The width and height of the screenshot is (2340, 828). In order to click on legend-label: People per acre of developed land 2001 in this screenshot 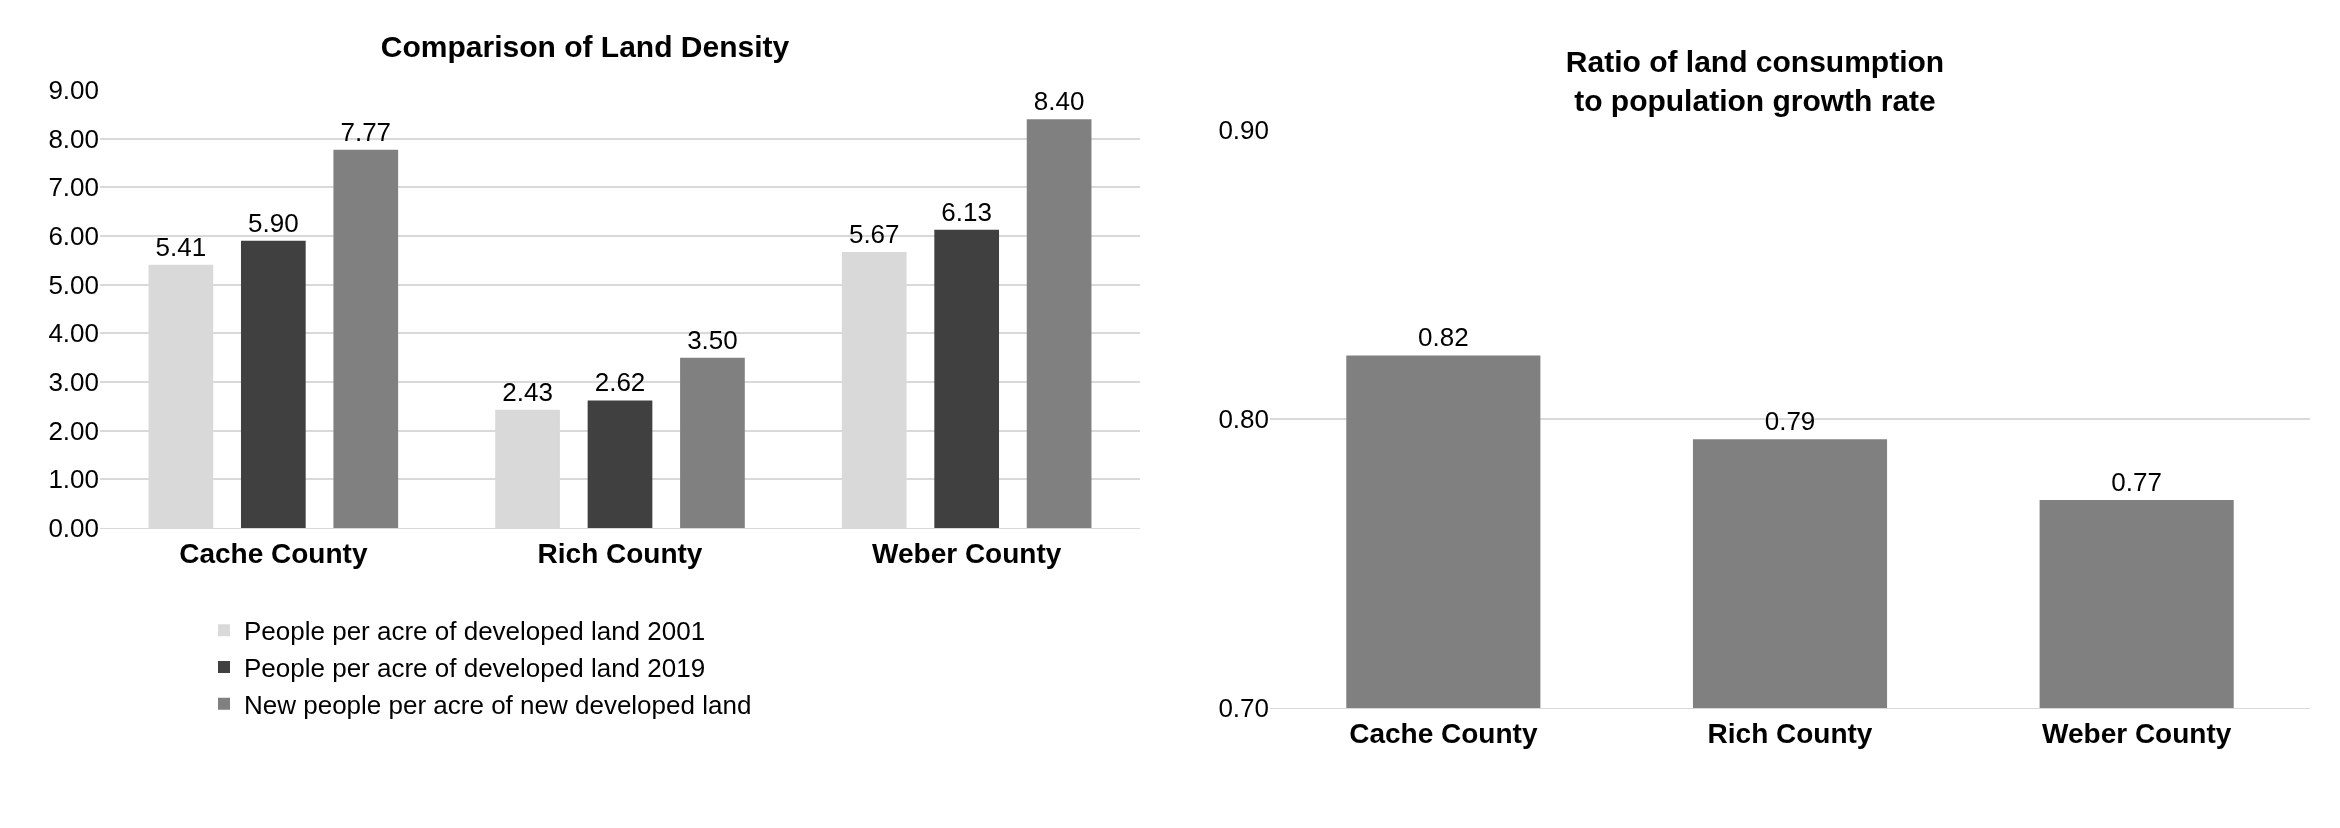, I will do `click(475, 631)`.